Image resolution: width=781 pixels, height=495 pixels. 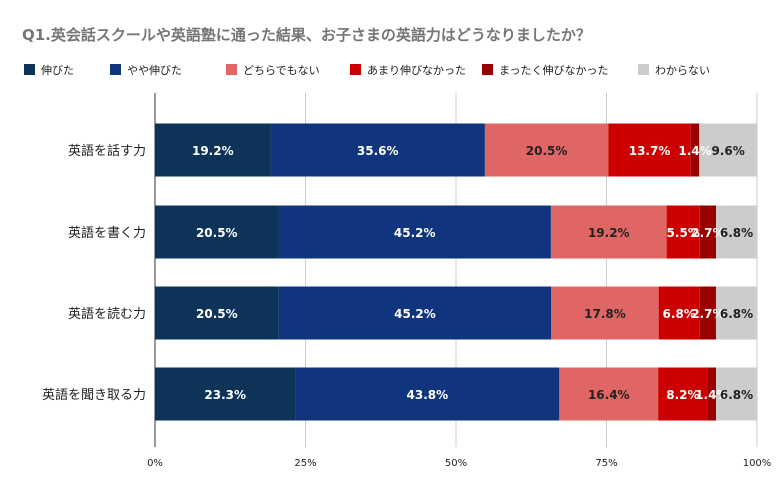 What do you see at coordinates (154, 70) in the screenshot?
I see `legend-label: やや伸びた` at bounding box center [154, 70].